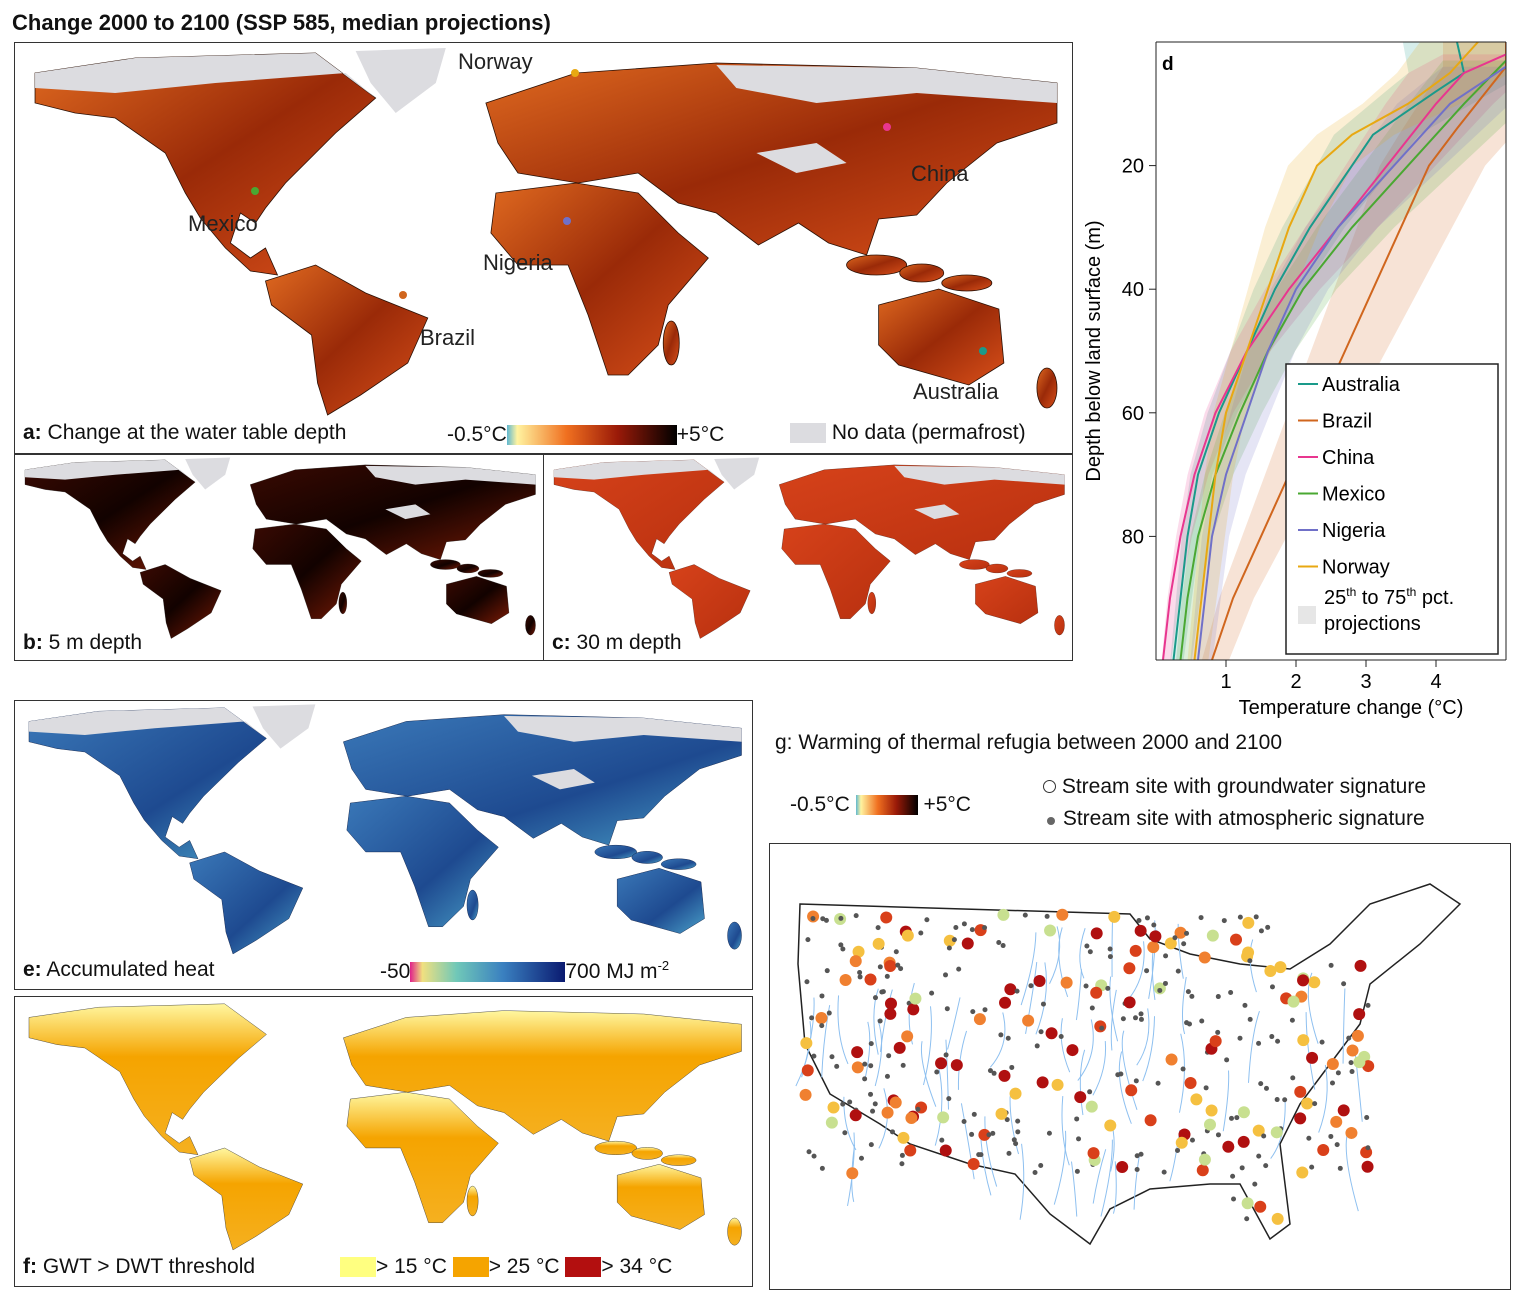 The height and width of the screenshot is (1299, 1522). What do you see at coordinates (1244, 786) in the screenshot?
I see `legend-label: Stream site with groundwater signature` at bounding box center [1244, 786].